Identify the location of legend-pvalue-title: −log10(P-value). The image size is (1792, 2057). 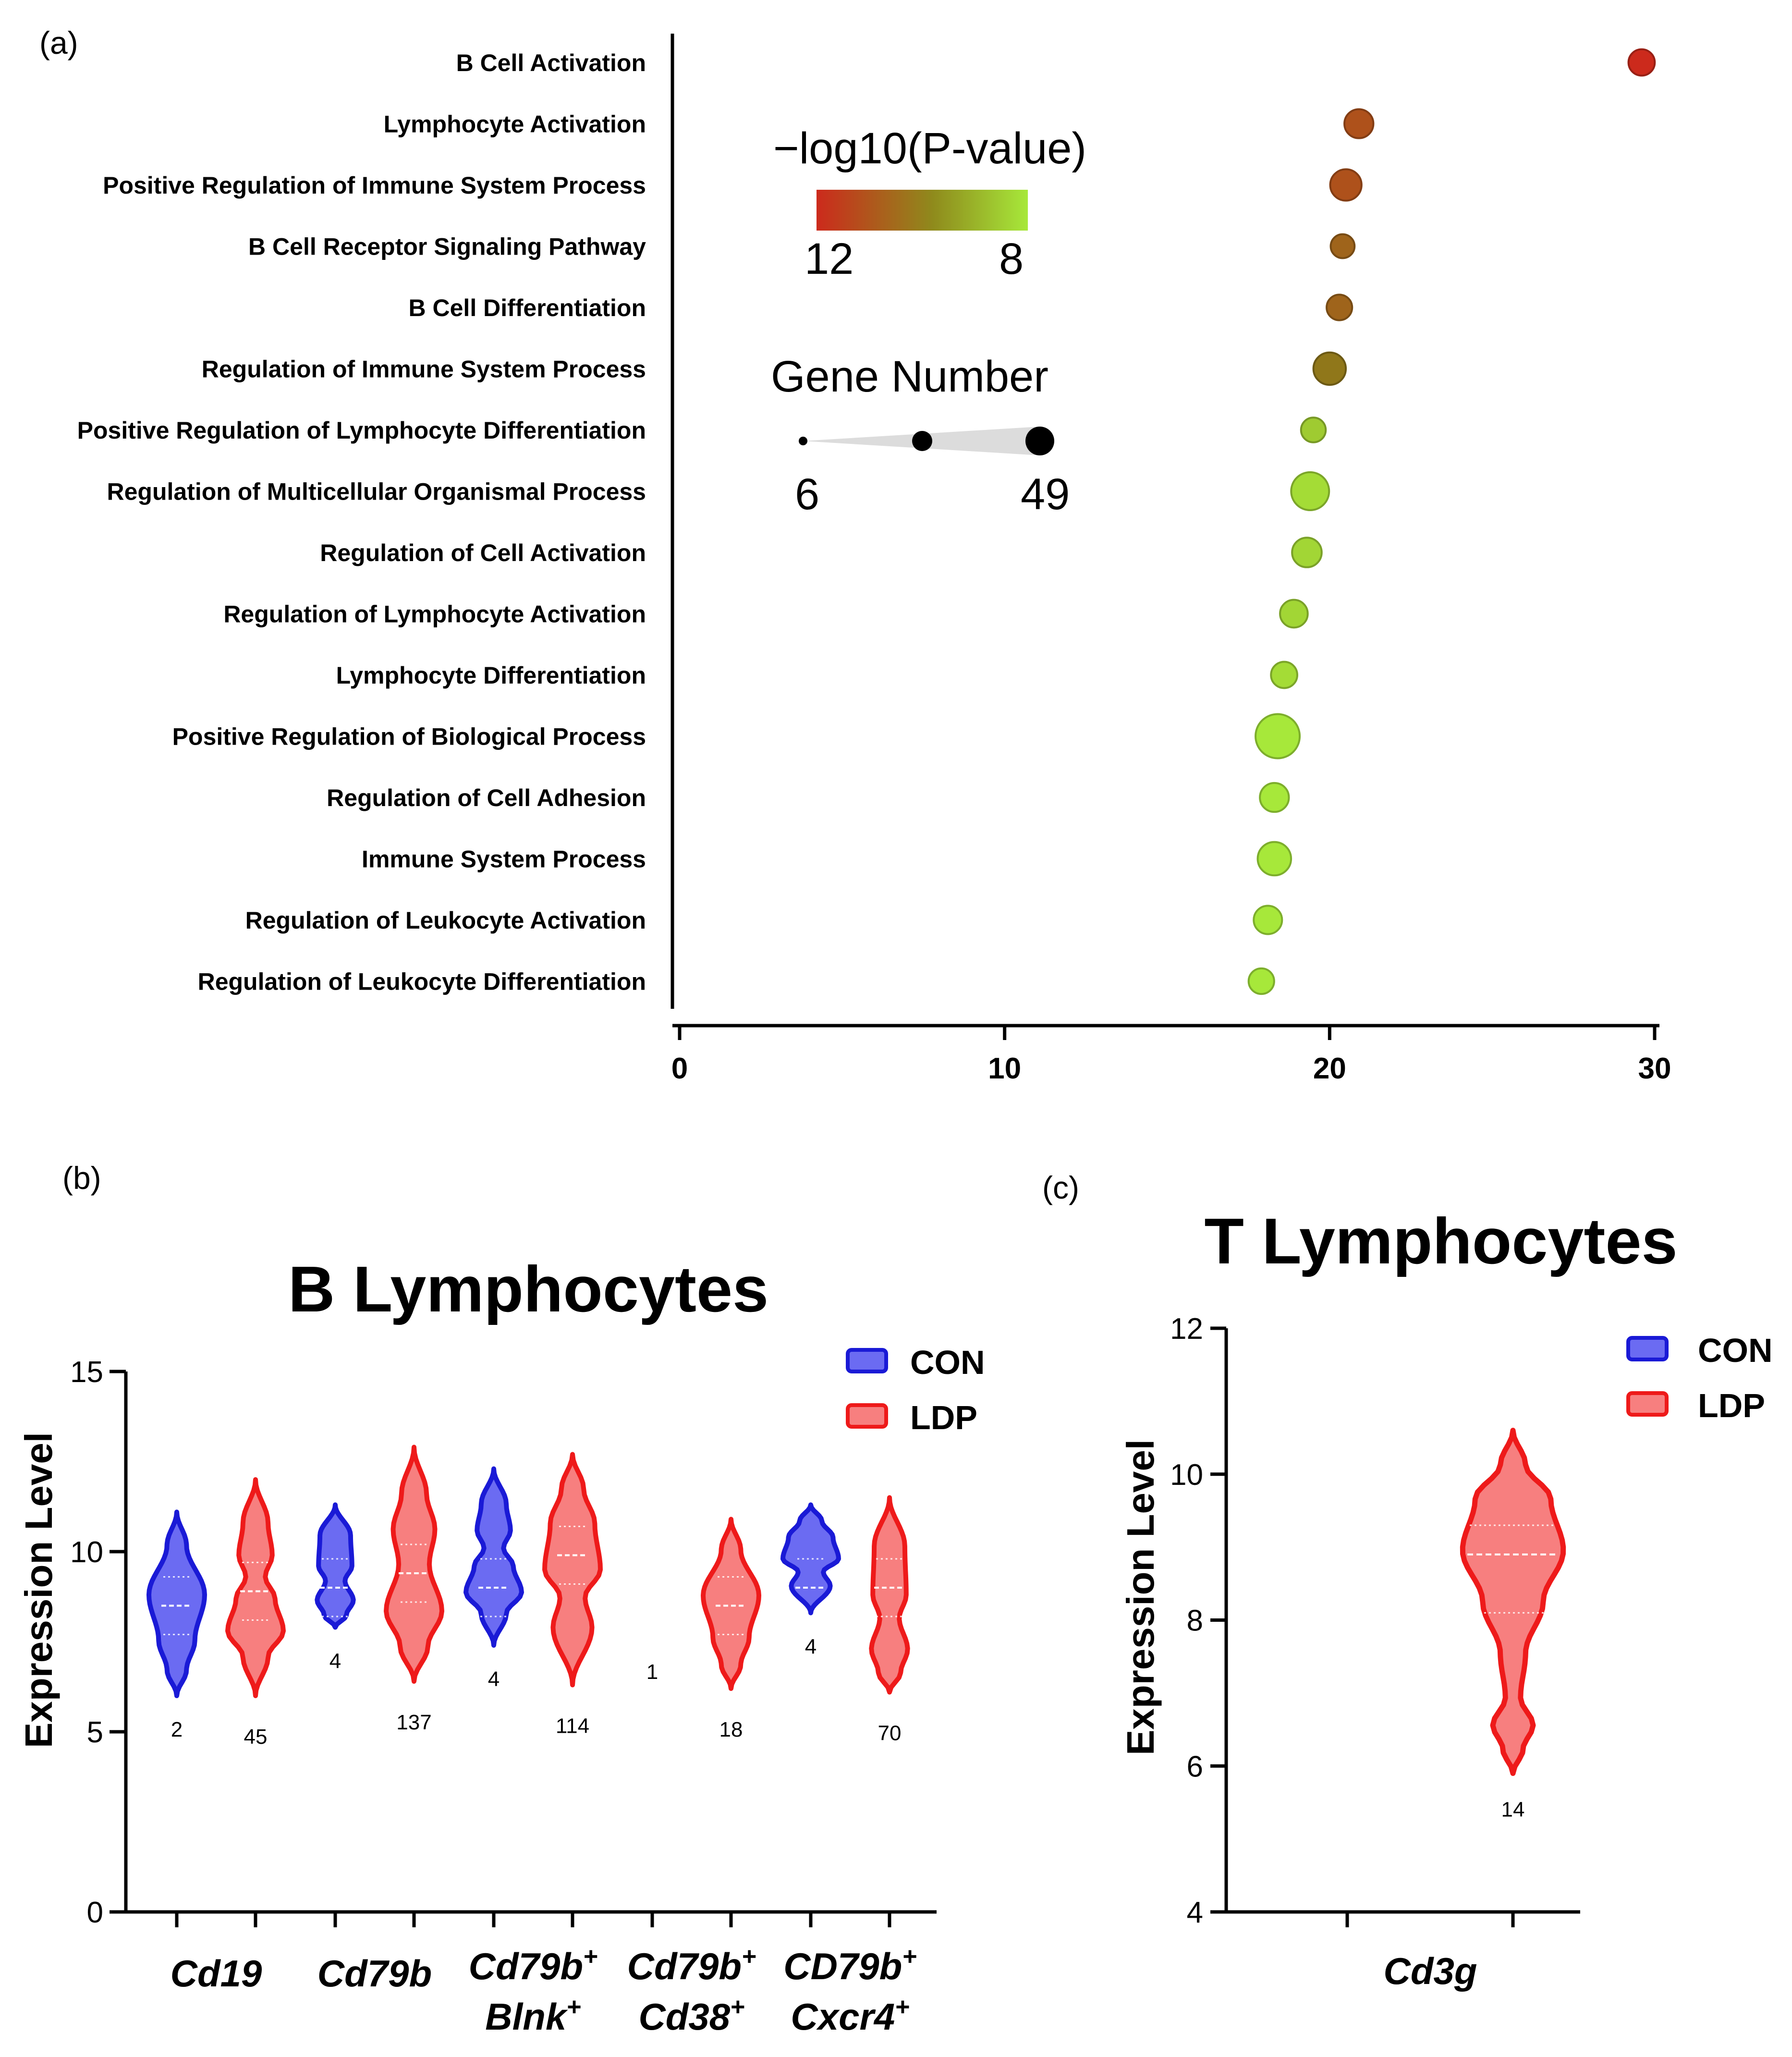
(929, 148).